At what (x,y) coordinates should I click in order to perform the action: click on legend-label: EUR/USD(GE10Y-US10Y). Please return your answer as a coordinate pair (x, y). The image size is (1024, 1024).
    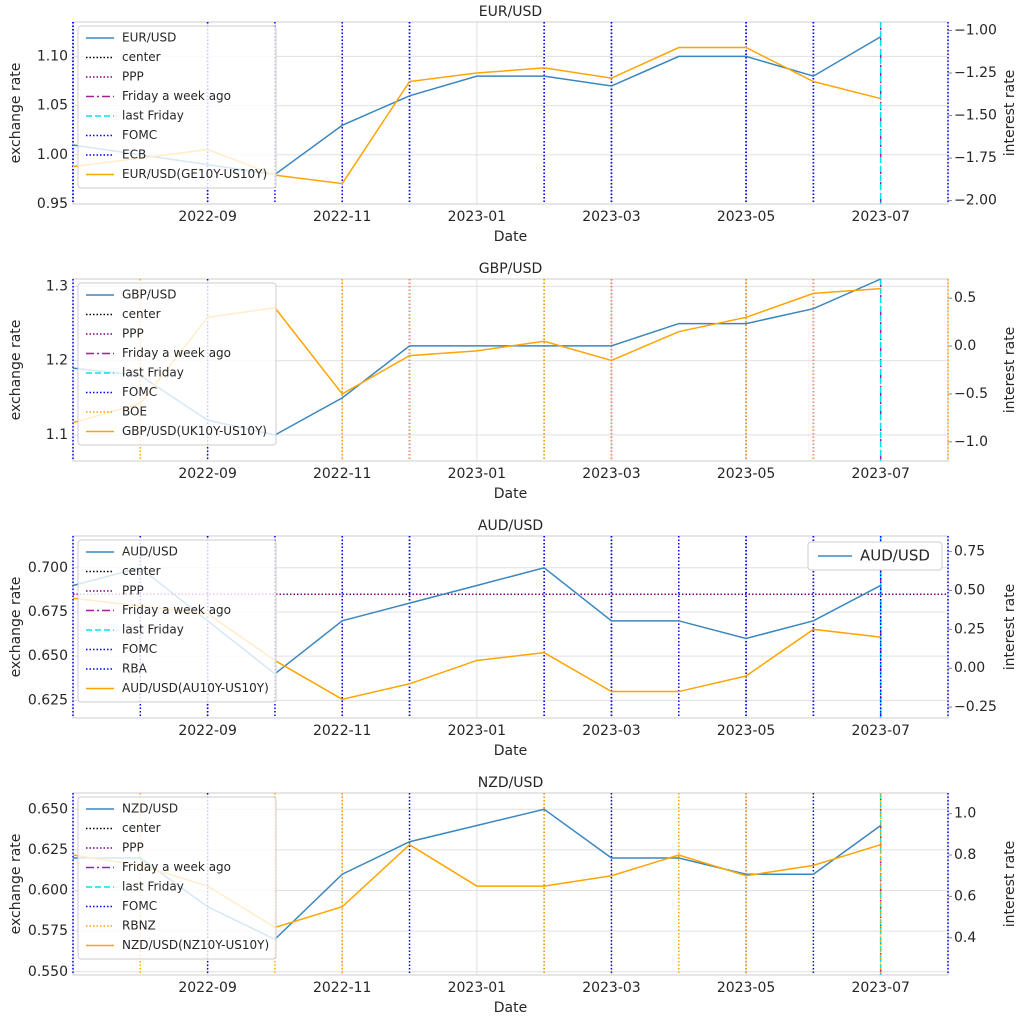
    Looking at the image, I should click on (194, 174).